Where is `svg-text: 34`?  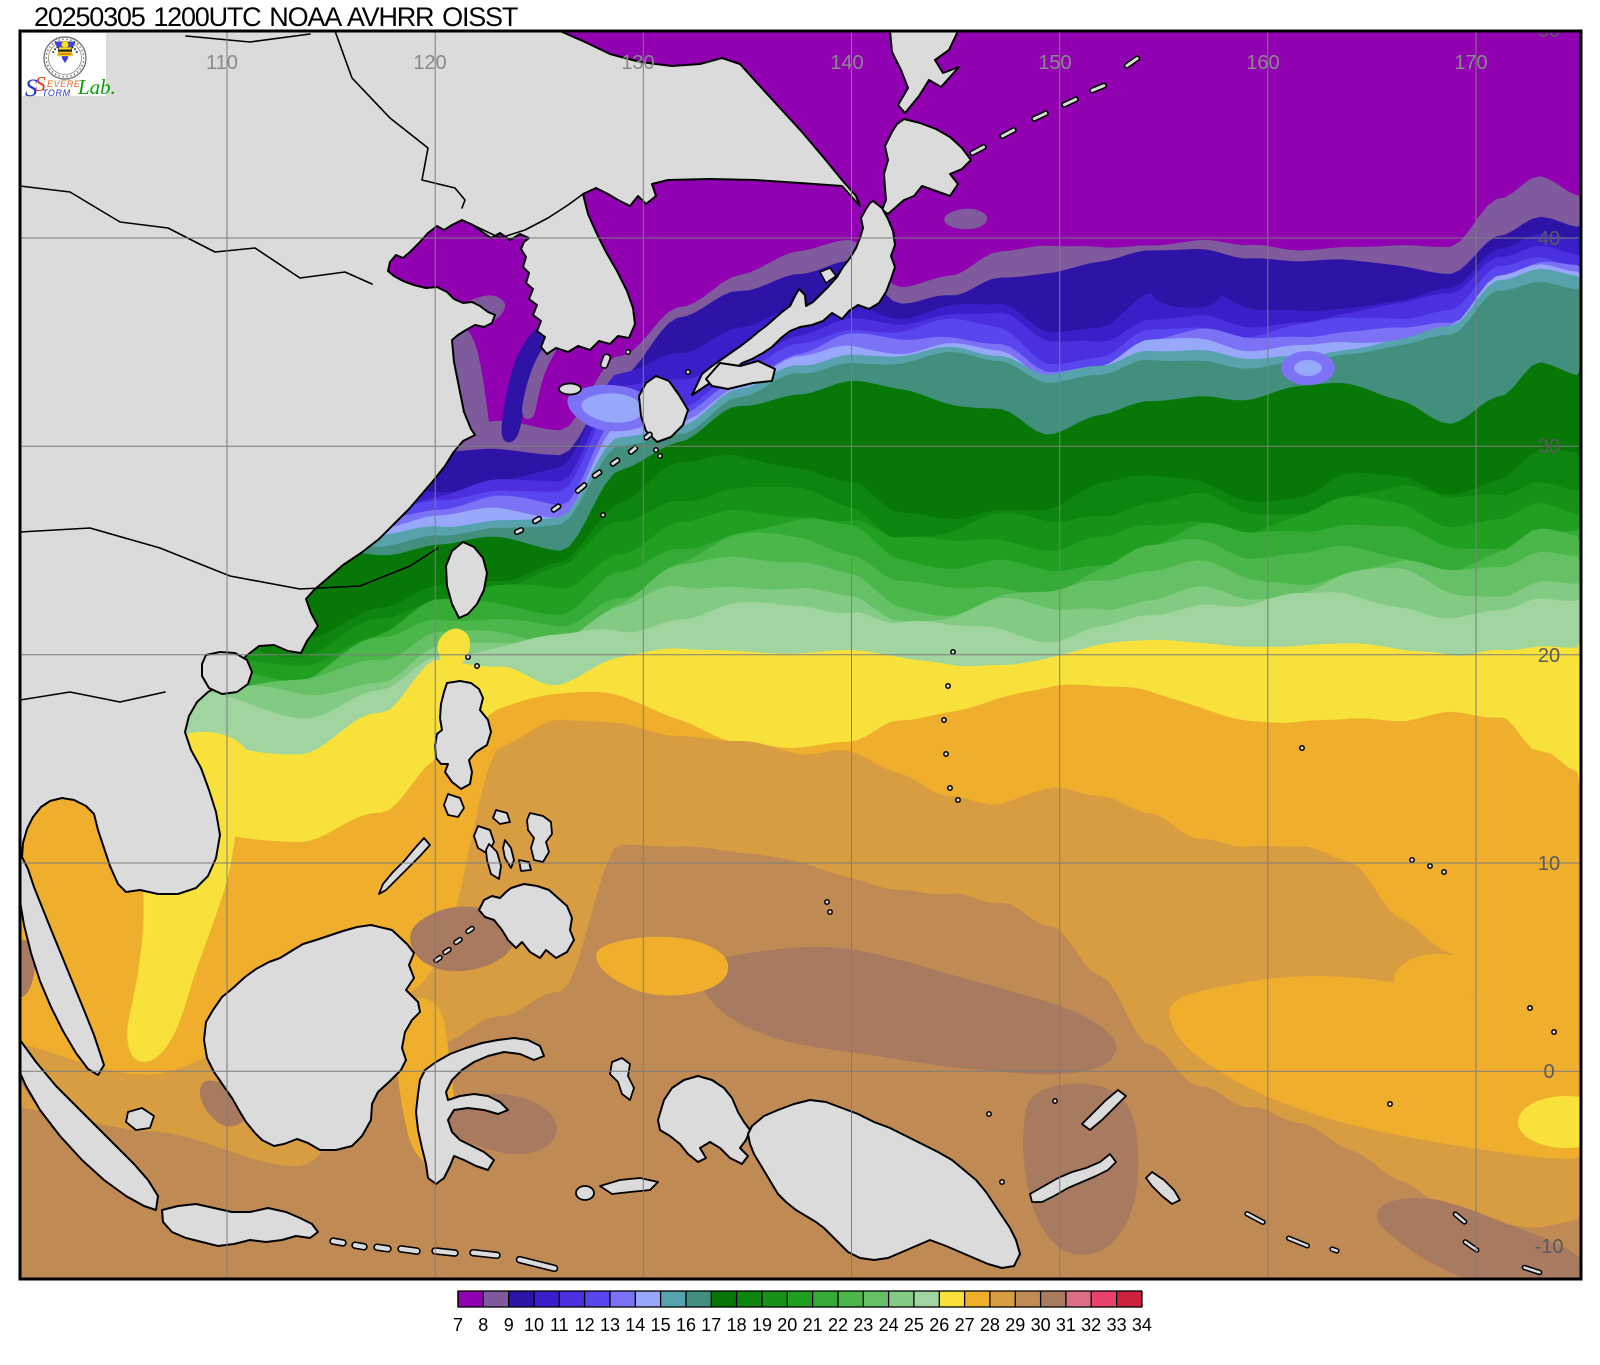 svg-text: 34 is located at coordinates (1142, 1325).